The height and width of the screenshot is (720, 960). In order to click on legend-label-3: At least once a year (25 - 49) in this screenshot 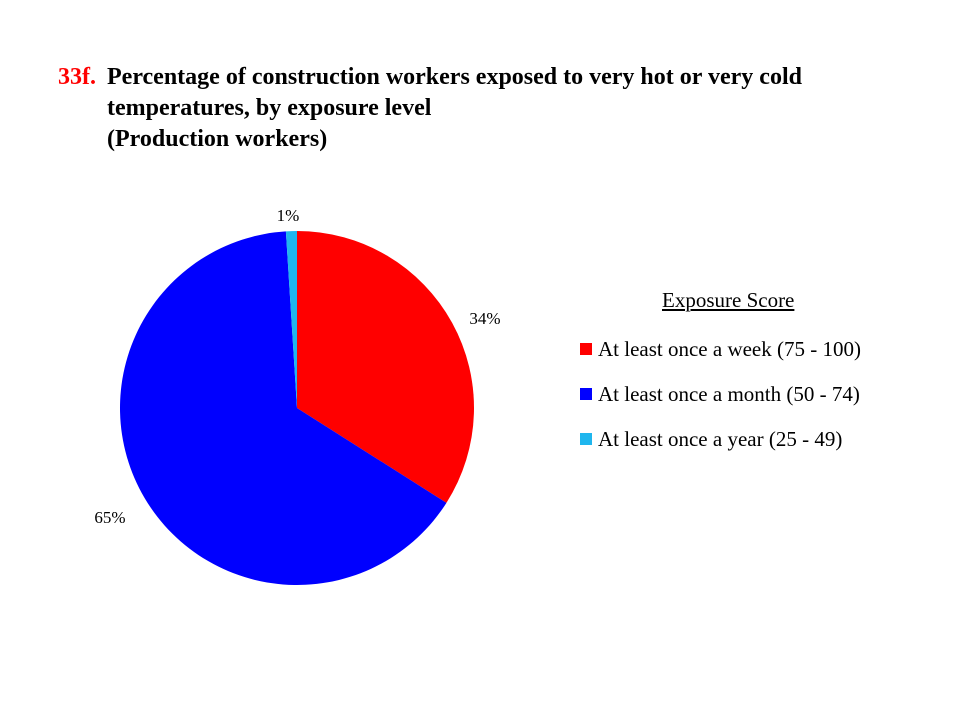, I will do `click(720, 439)`.